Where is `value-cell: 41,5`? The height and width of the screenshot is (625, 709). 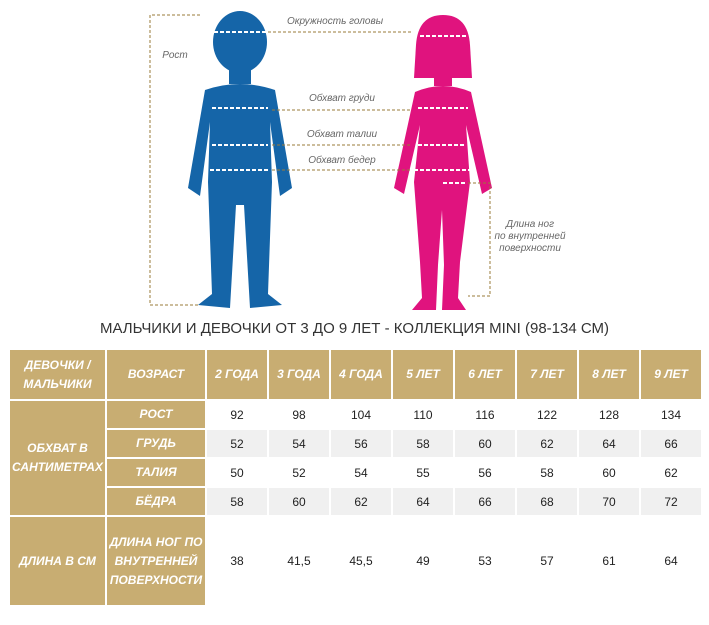
value-cell: 41,5 is located at coordinates (299, 561).